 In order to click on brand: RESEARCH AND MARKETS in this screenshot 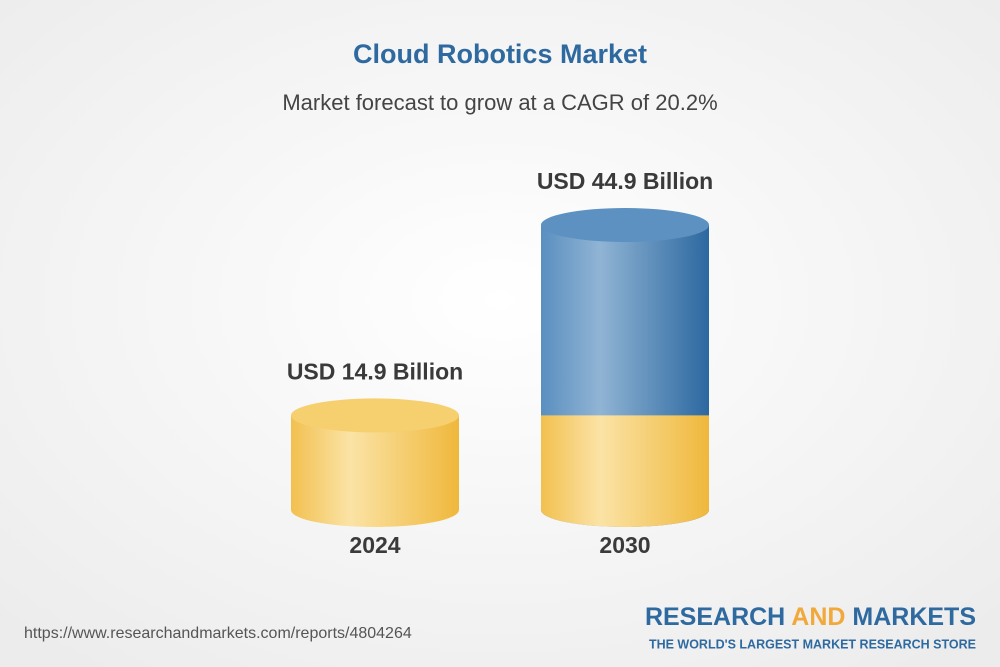, I will do `click(810, 617)`.